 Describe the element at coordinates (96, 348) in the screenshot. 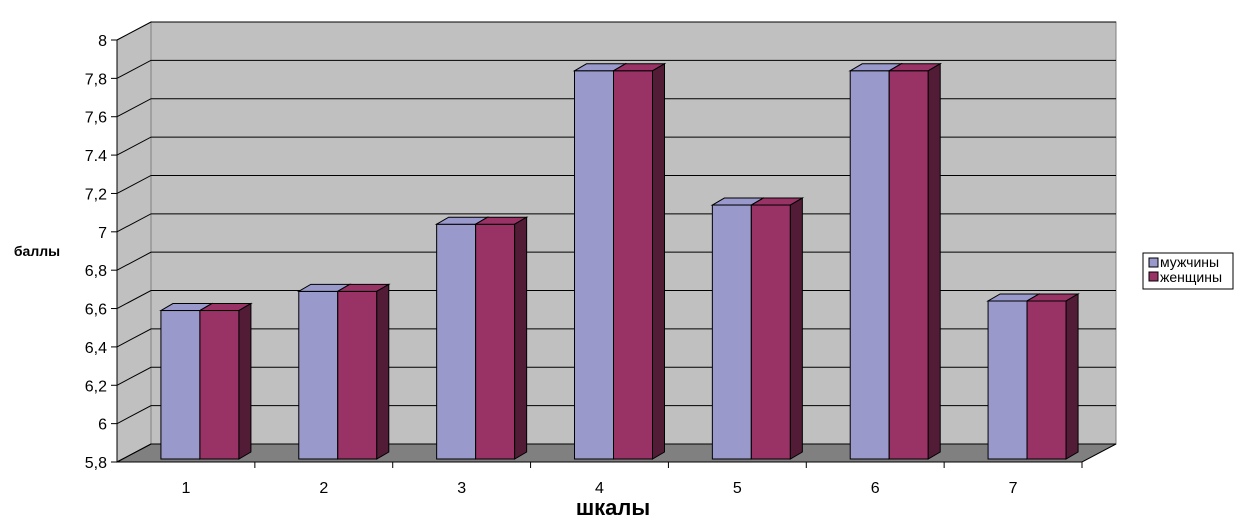

I see `y-tick-label: 6,4` at that location.